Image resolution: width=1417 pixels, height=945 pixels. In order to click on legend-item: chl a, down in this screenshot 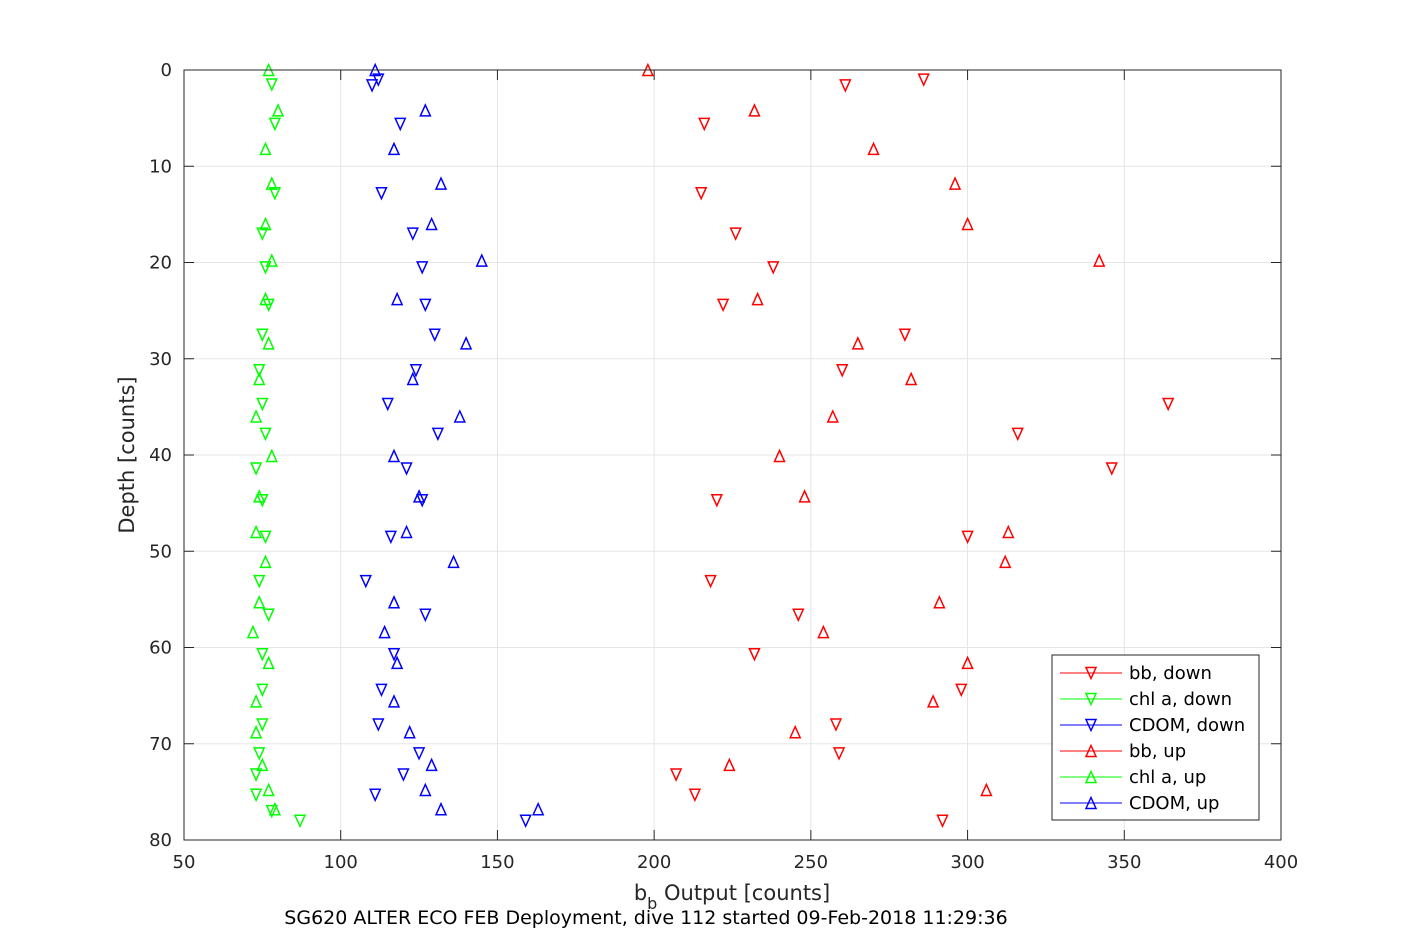, I will do `click(1146, 699)`.